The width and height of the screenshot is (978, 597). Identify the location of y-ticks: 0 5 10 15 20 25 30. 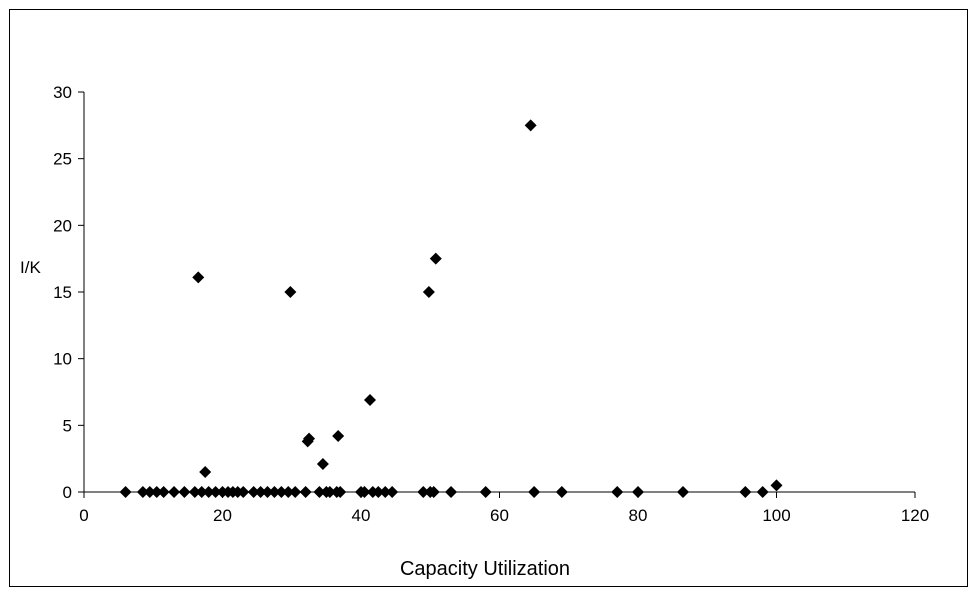
(68, 292).